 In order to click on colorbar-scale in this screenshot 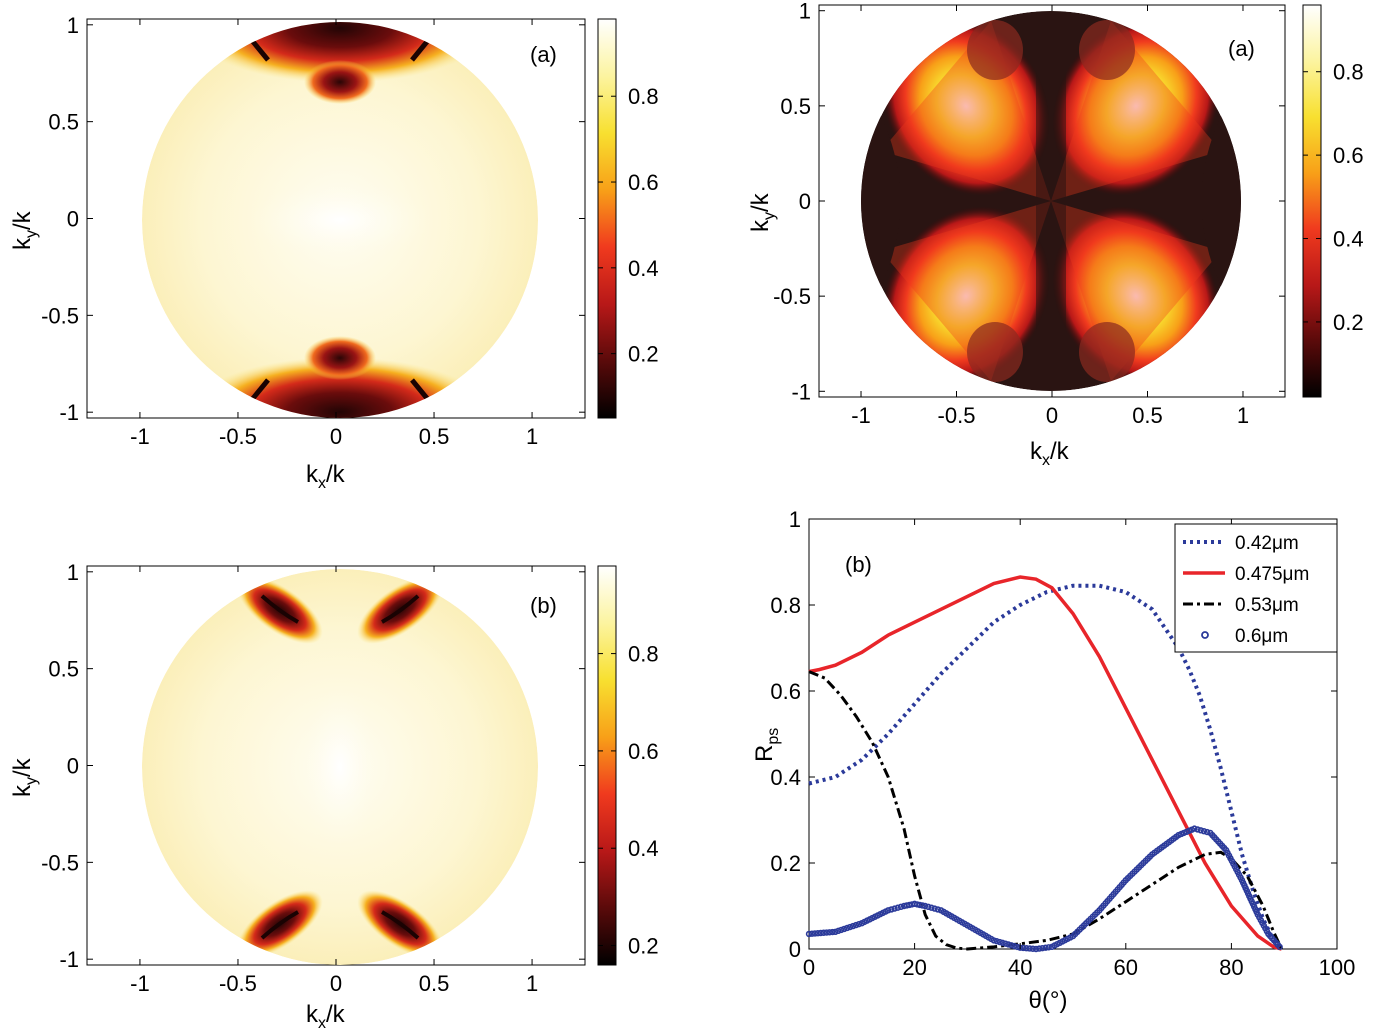, I will do `click(607, 218)`.